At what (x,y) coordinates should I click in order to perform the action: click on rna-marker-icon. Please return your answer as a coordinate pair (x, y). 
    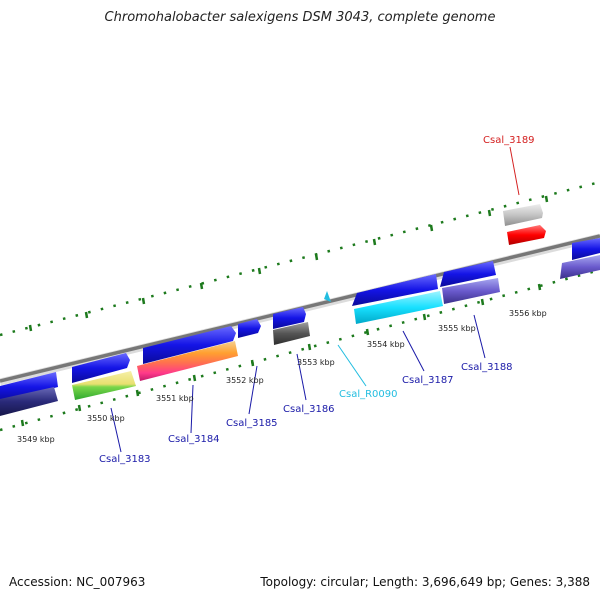
    Looking at the image, I should click on (327, 296).